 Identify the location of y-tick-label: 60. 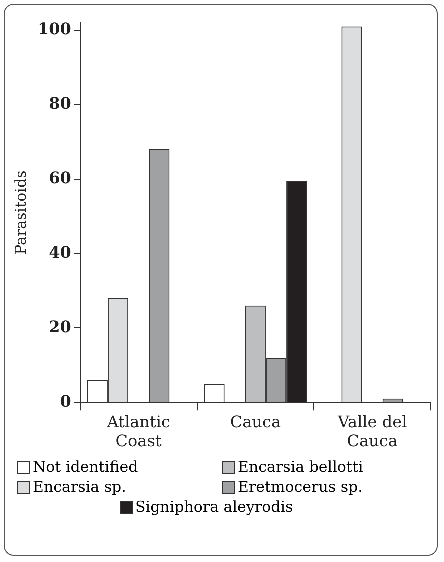
(60, 178).